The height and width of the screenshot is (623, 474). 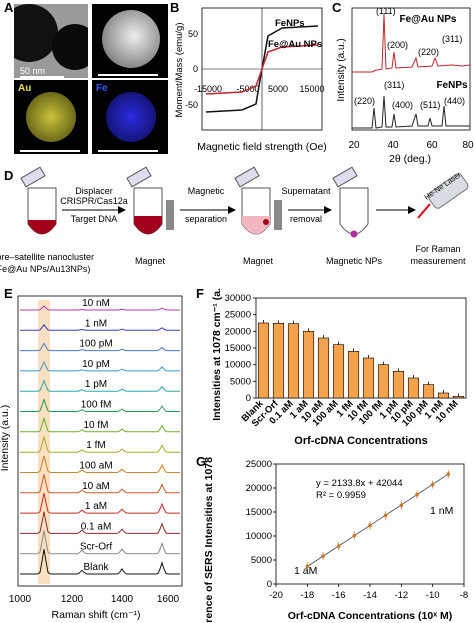 I want to click on xtick-label: -12, so click(x=401, y=595).